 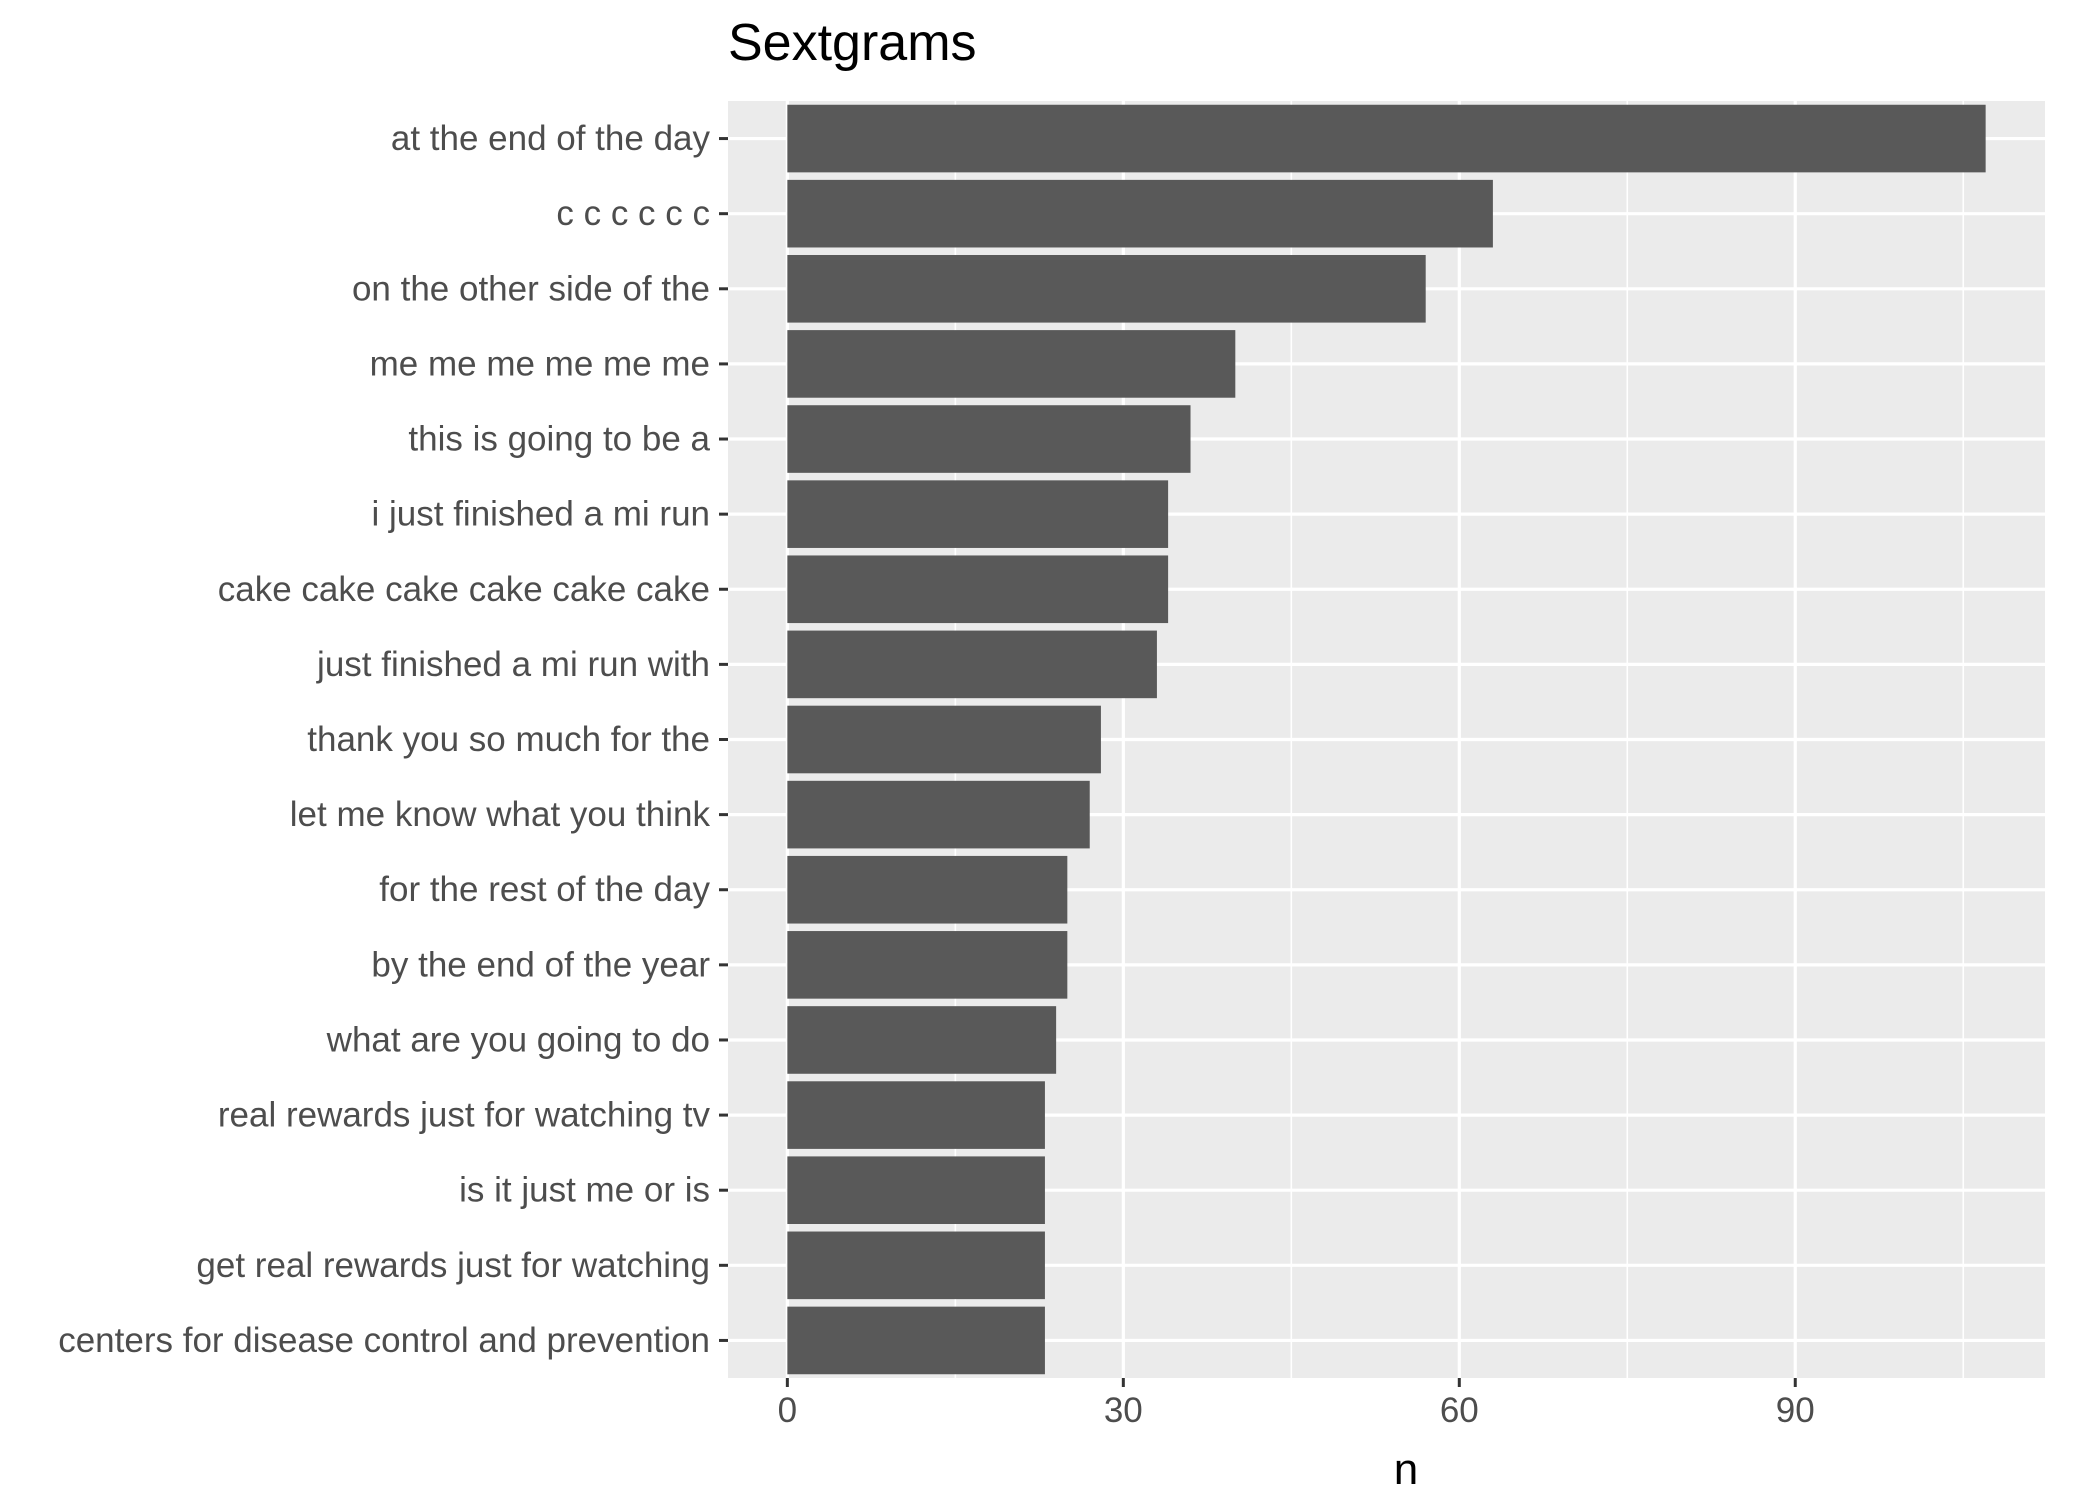 I want to click on chart-title: Sextgrams, so click(x=852, y=43).